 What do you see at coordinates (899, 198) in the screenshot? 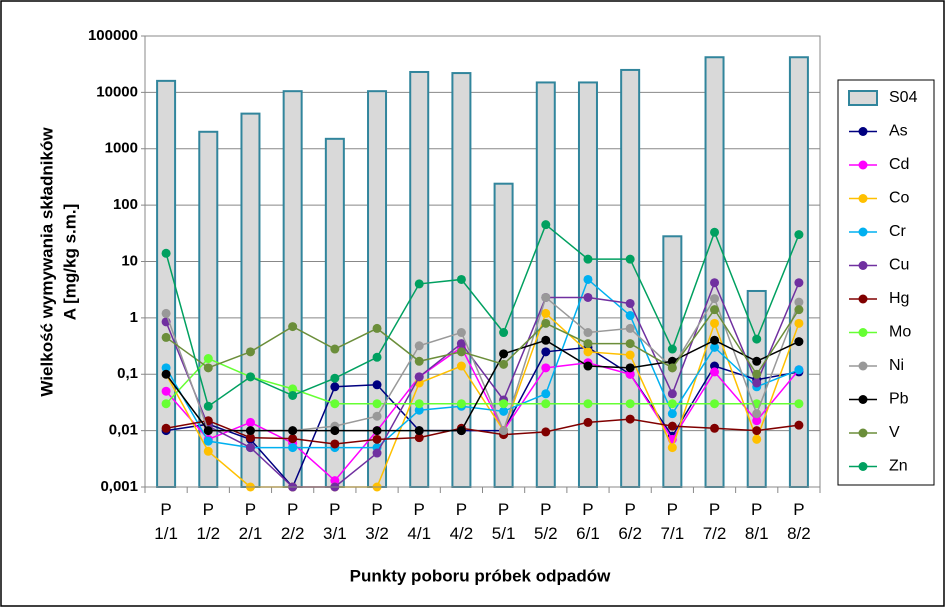
I see `legend-label: Co` at bounding box center [899, 198].